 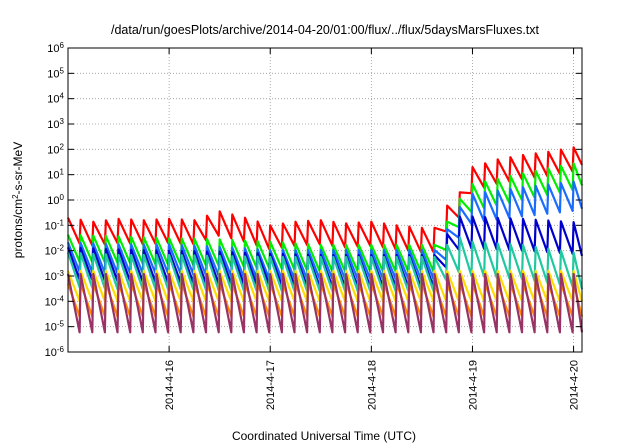 What do you see at coordinates (324, 436) in the screenshot?
I see `x-axis-label: Coordinated Universal Time (UTC)` at bounding box center [324, 436].